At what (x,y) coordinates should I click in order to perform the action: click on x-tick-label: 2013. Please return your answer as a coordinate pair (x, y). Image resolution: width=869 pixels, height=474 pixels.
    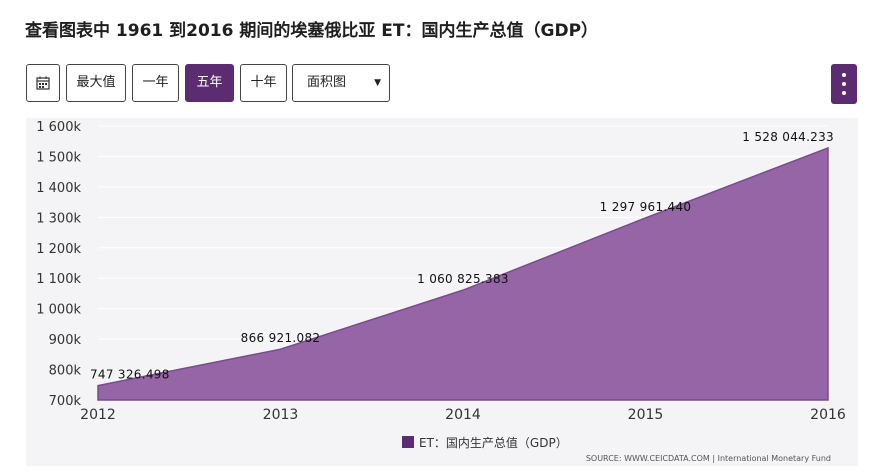
    Looking at the image, I should click on (281, 415).